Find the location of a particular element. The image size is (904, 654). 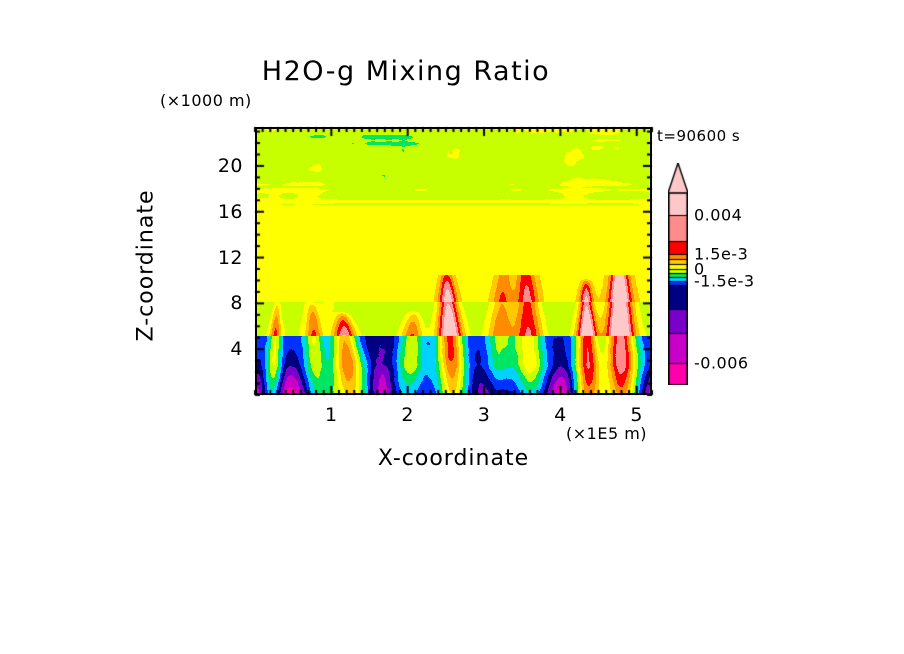

x-tick-label: 3 is located at coordinates (484, 415).